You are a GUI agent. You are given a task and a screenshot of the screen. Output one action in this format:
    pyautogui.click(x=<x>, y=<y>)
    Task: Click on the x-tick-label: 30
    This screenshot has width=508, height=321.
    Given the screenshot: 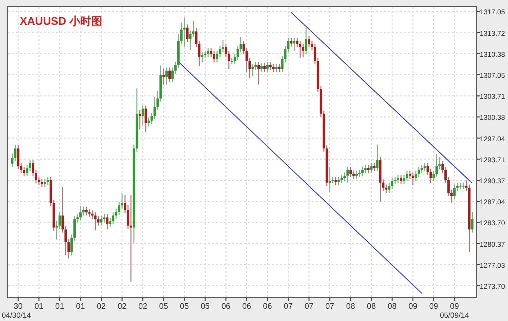 What is the action you would take?
    pyautogui.click(x=19, y=306)
    